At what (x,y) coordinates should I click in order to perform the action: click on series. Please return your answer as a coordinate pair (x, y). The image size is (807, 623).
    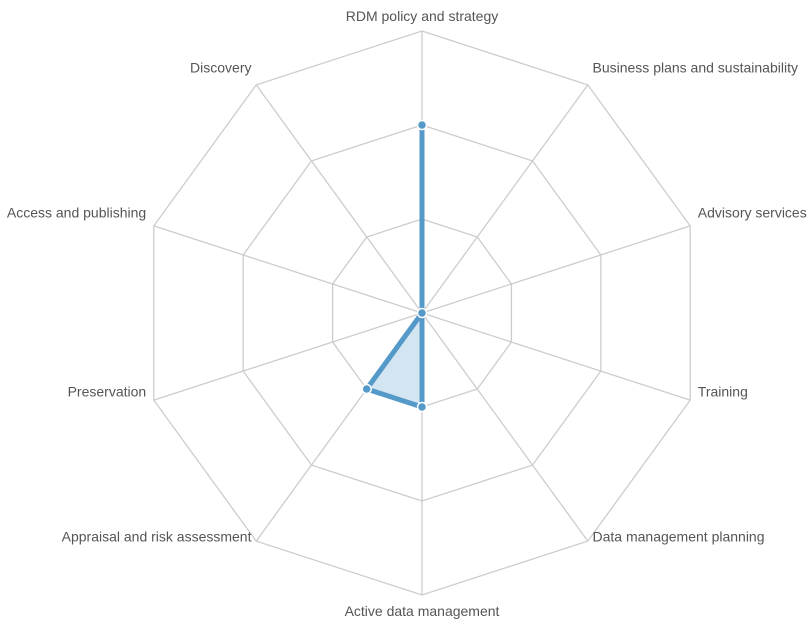
    Looking at the image, I should click on (394, 266).